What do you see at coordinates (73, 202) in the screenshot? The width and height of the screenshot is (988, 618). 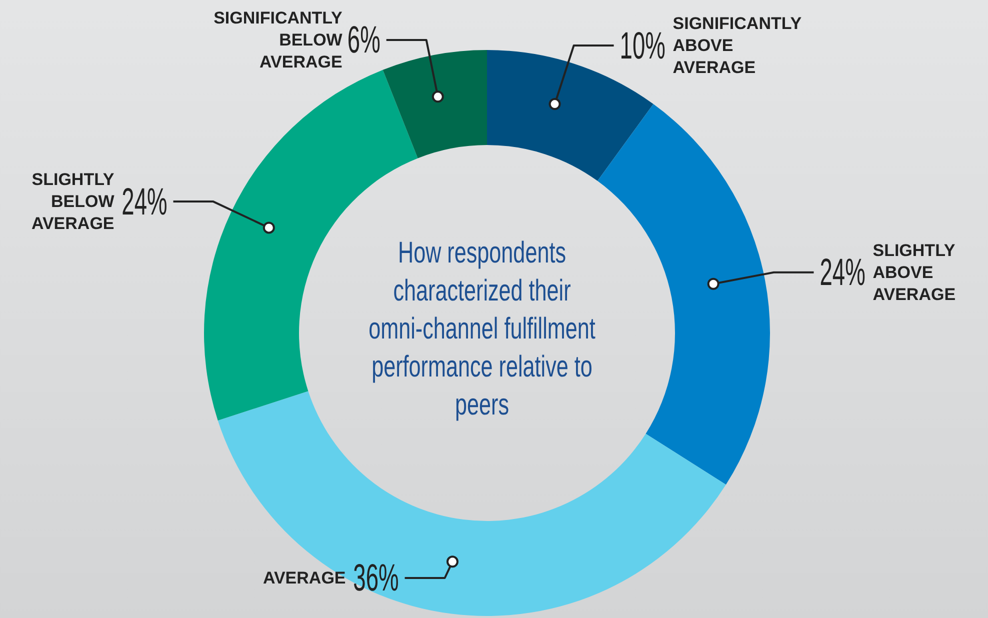 I see `slice-label: SLIGHTLY BELOW AVERAGE` at bounding box center [73, 202].